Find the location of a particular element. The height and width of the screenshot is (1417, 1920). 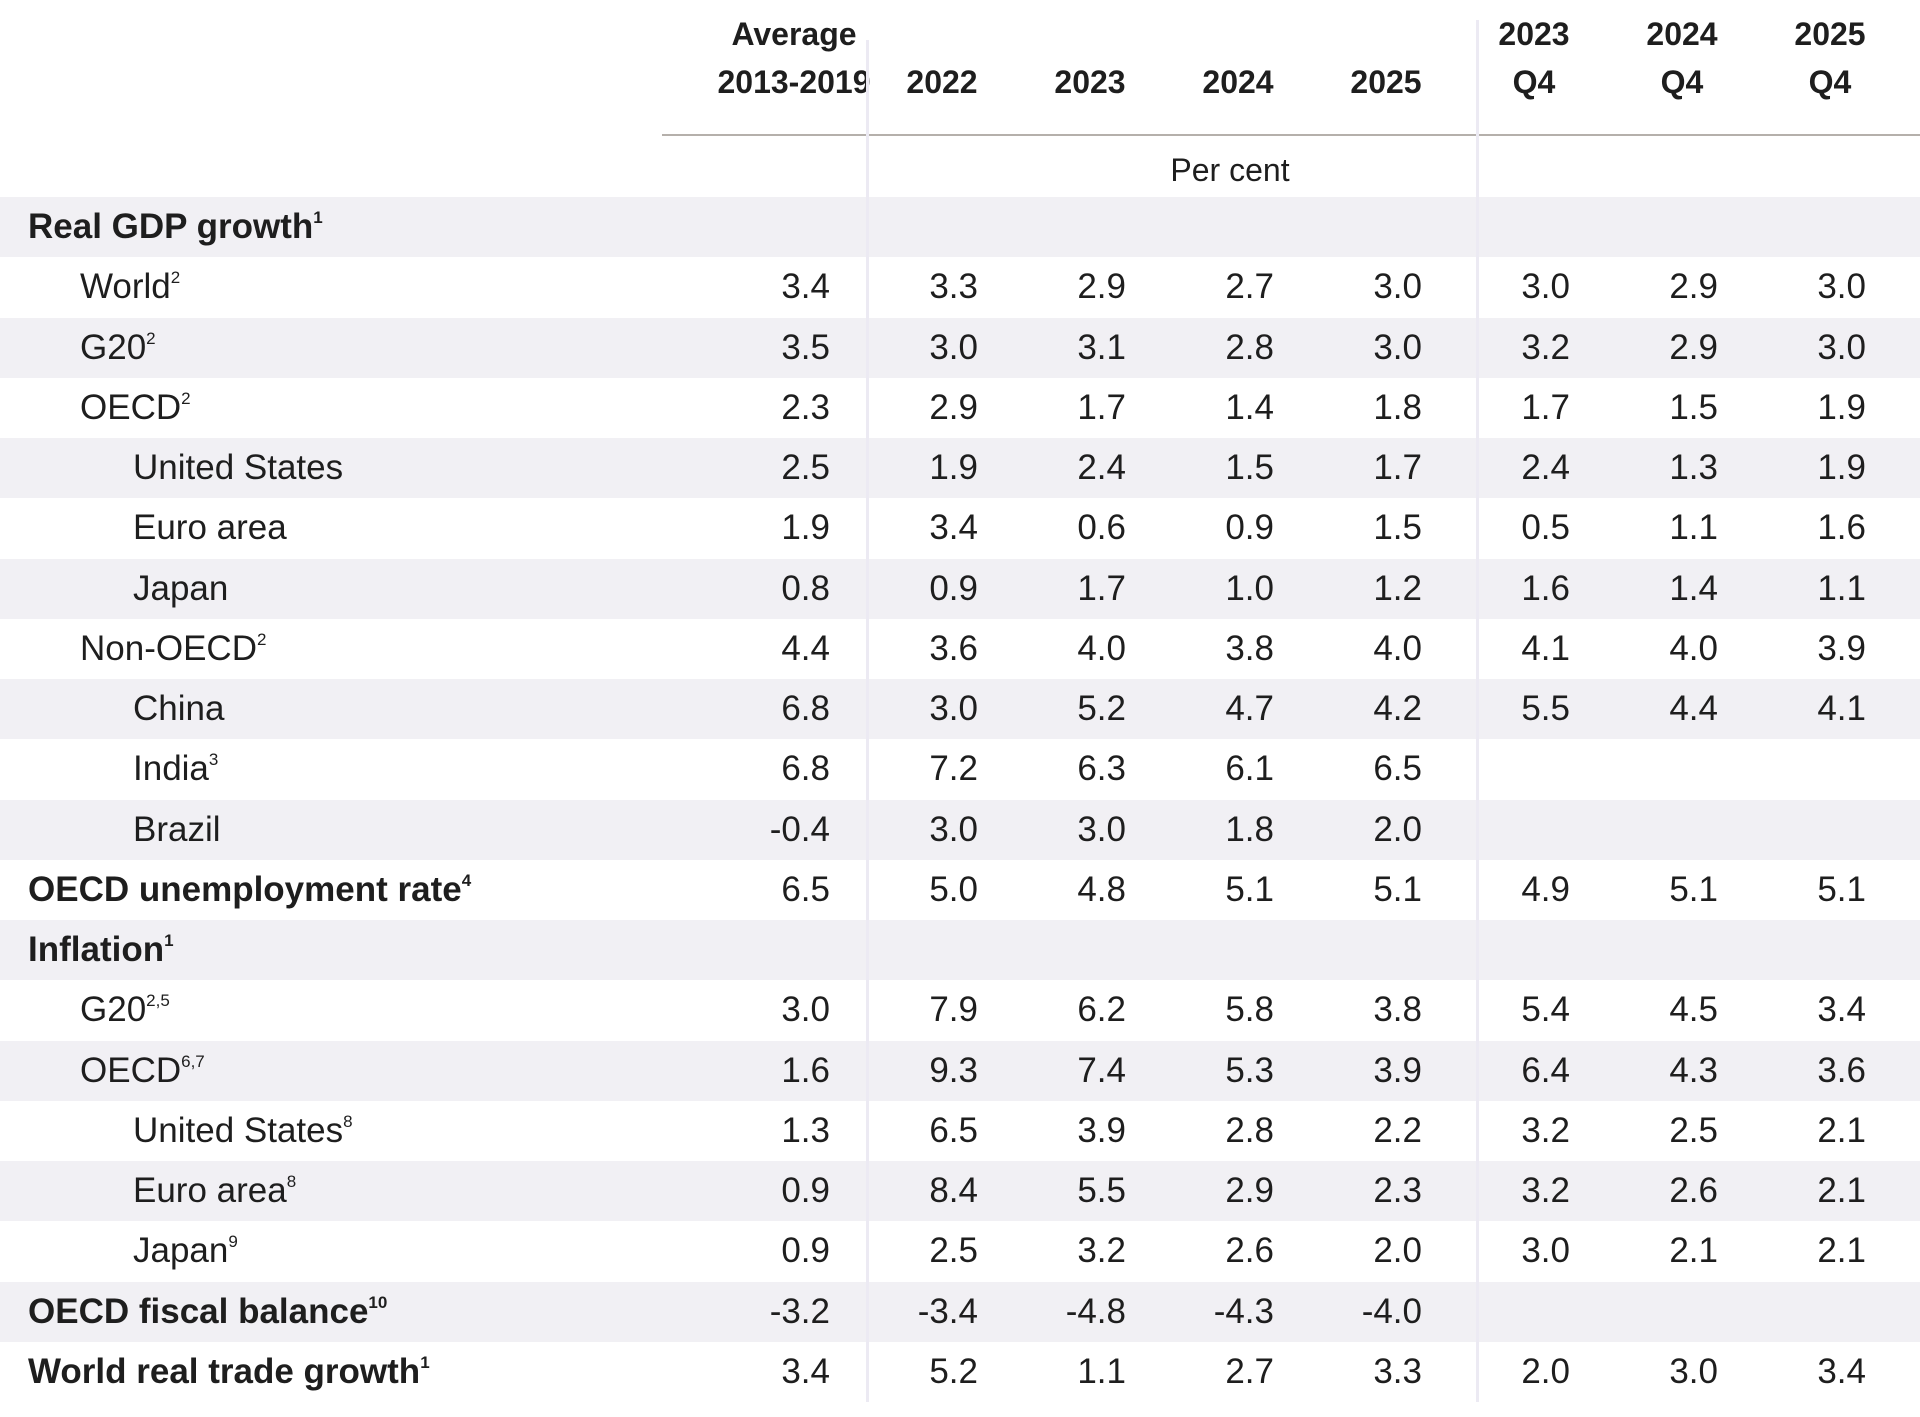

value-cell: 4.4 is located at coordinates (805, 648).